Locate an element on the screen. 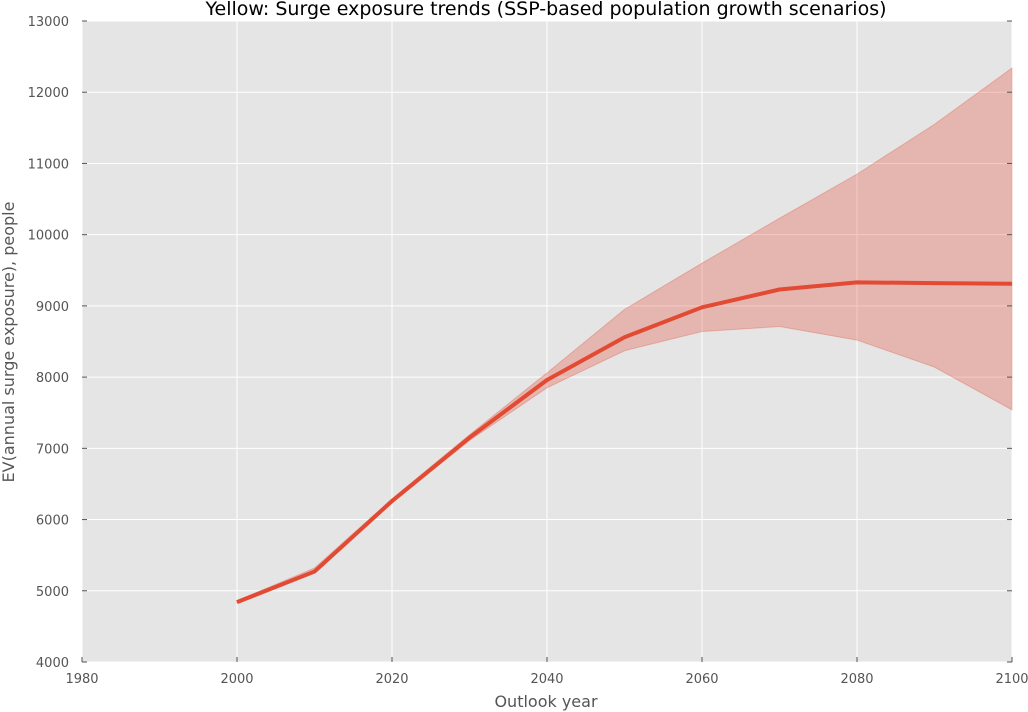  y-tick-label: 5000 is located at coordinates (52, 592).